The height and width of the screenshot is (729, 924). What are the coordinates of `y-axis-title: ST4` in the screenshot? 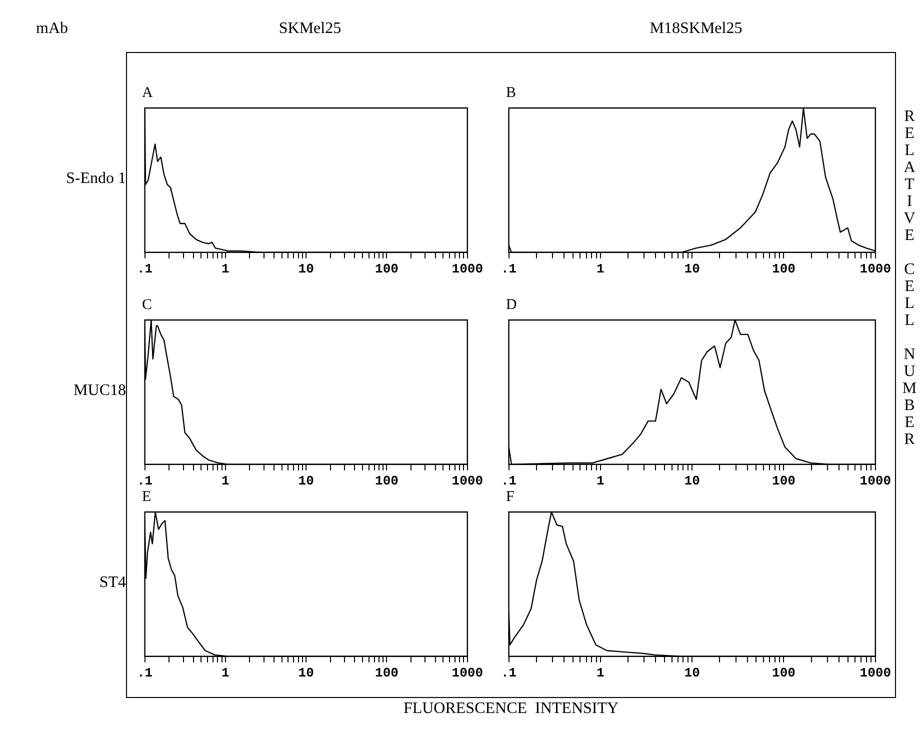 It's located at (112, 583).